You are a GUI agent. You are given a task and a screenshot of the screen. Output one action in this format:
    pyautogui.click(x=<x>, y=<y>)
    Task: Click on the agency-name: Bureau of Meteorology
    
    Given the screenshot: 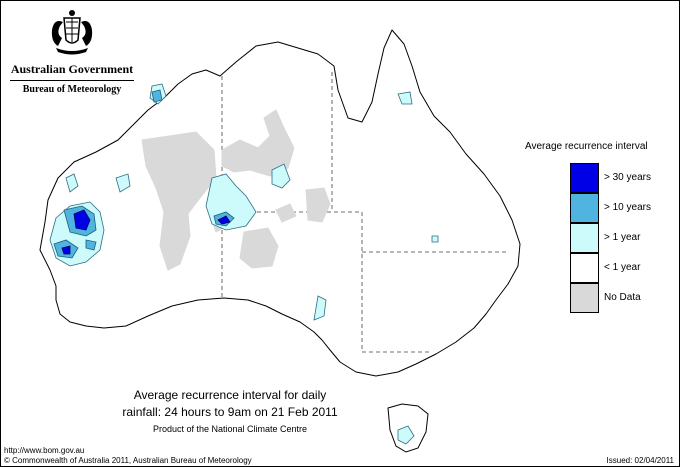 What is the action you would take?
    pyautogui.click(x=72, y=89)
    